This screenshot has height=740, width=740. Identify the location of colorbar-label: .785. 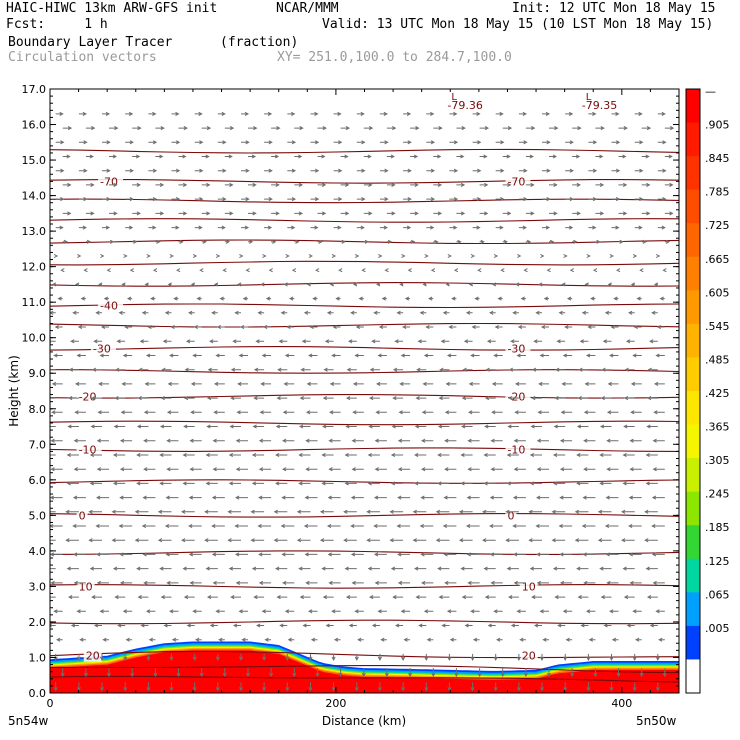
(717, 192).